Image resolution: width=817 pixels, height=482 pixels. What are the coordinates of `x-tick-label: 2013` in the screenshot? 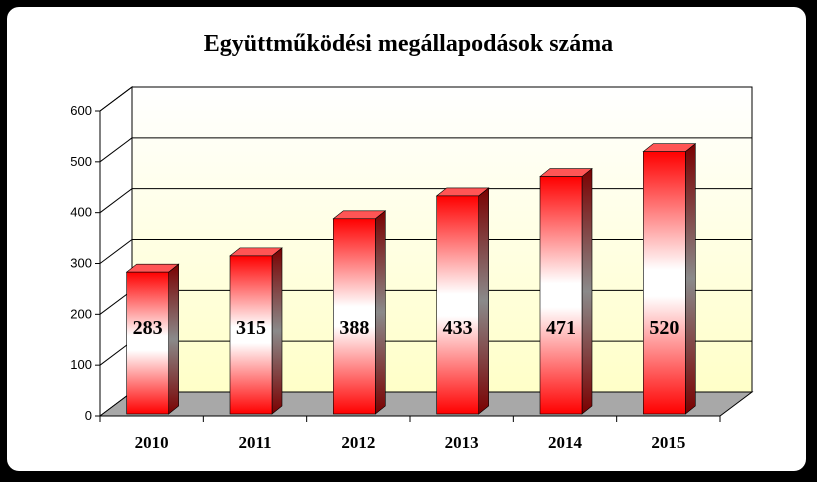 It's located at (462, 442).